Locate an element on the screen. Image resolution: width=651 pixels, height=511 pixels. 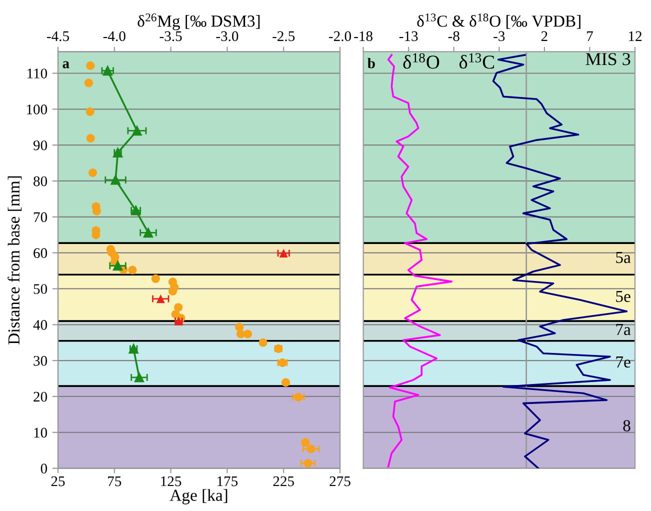
y-tick-label: 80 is located at coordinates (41, 181).